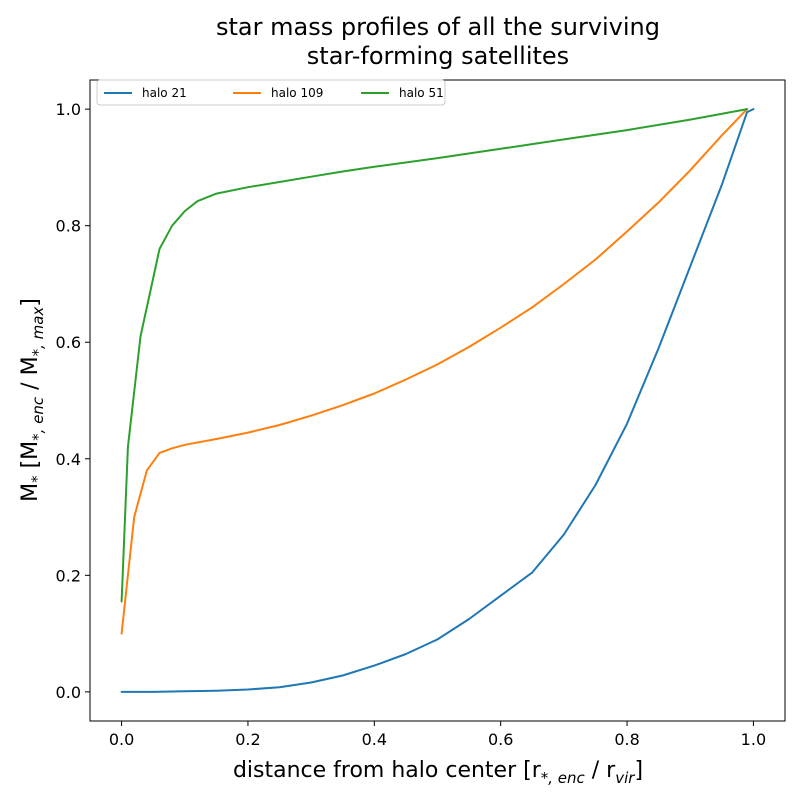  I want to click on legend-label: halo 109, so click(297, 93).